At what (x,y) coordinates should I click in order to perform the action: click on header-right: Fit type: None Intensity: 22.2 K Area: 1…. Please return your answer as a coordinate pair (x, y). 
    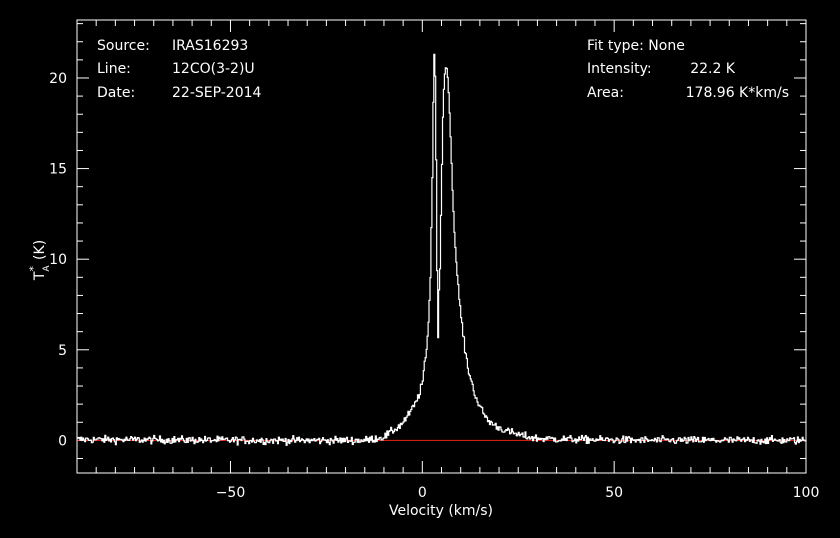
    Looking at the image, I should click on (688, 69).